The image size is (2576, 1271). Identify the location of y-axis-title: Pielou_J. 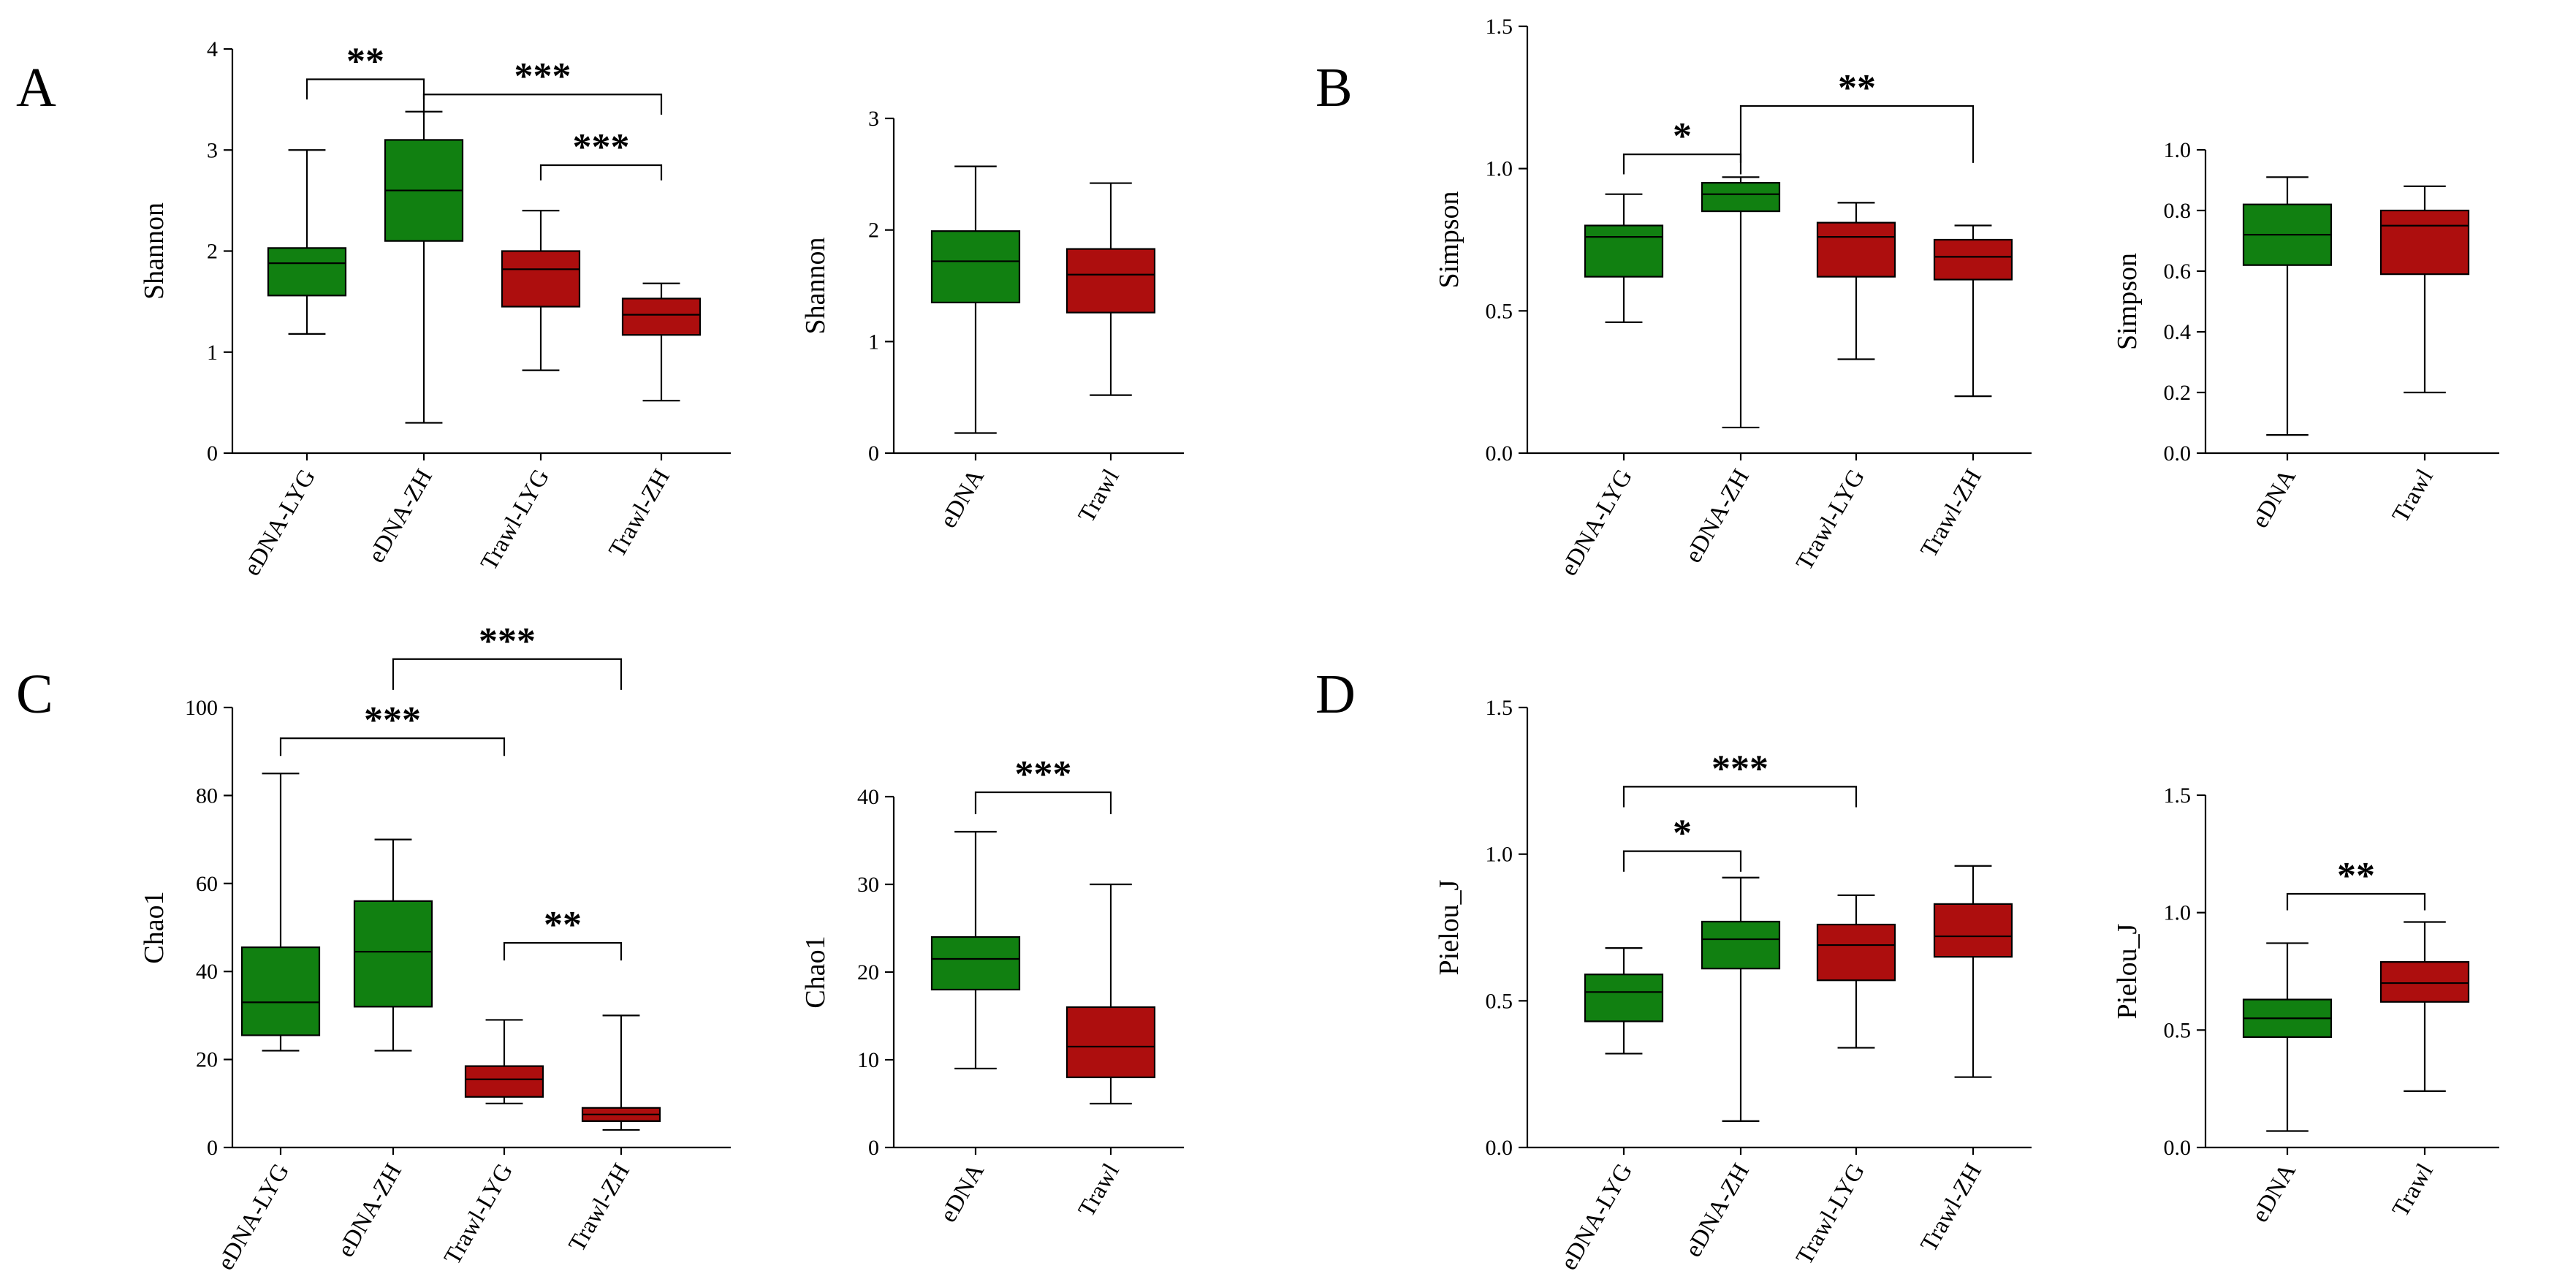
(2127, 972).